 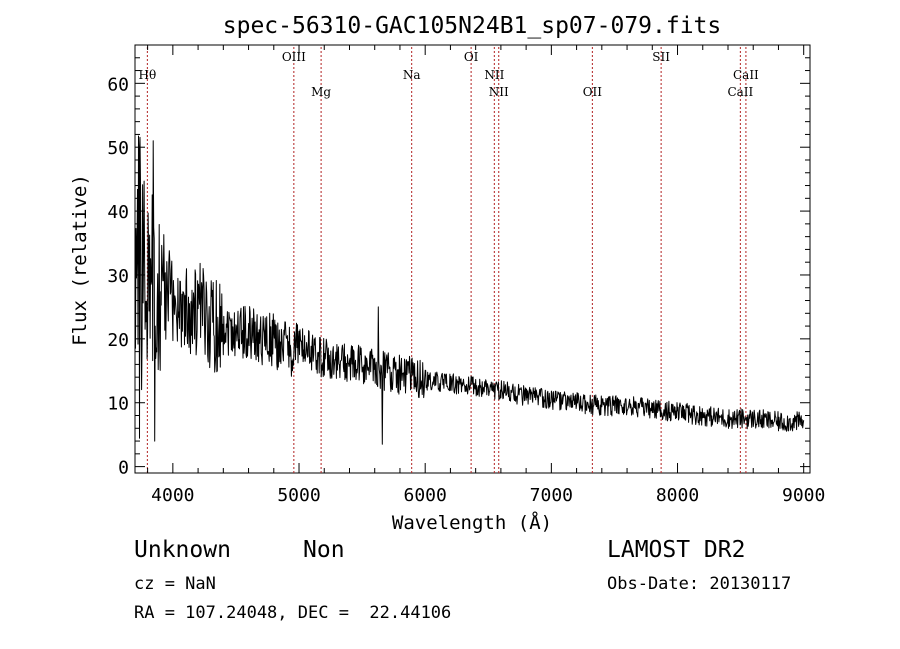 I want to click on y-tick-label: 10, so click(x=118, y=404).